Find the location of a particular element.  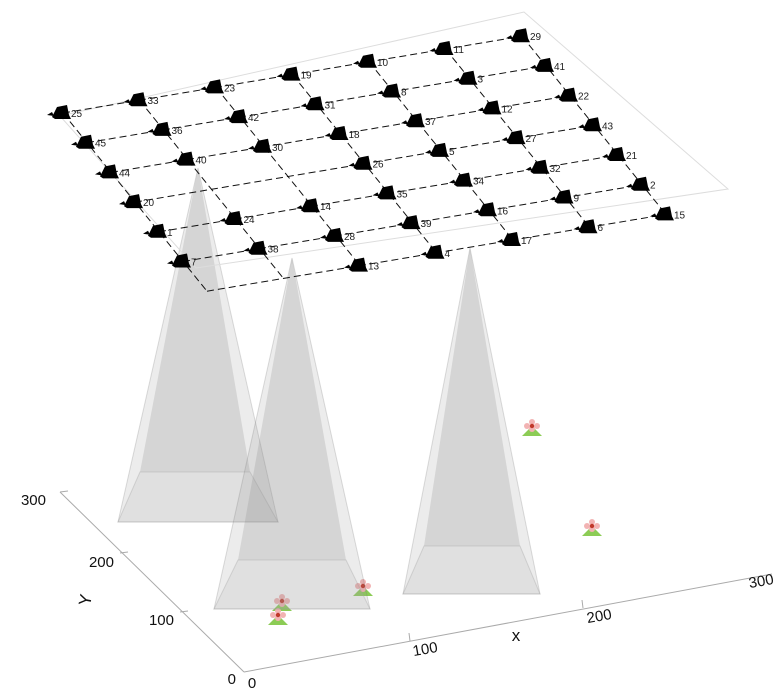

camera-id-label: 38 is located at coordinates (274, 250).